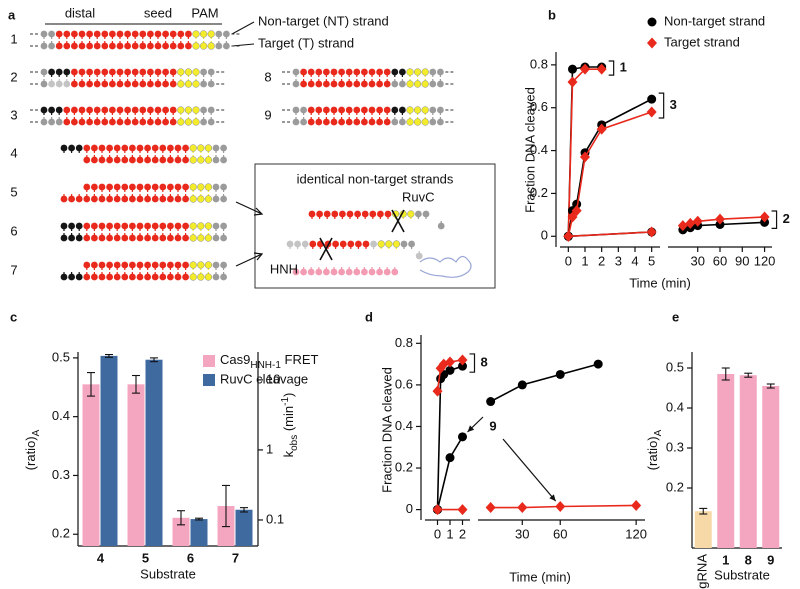  What do you see at coordinates (290, 425) in the screenshot?
I see `y2-axis-label: kobs (min-1)` at bounding box center [290, 425].